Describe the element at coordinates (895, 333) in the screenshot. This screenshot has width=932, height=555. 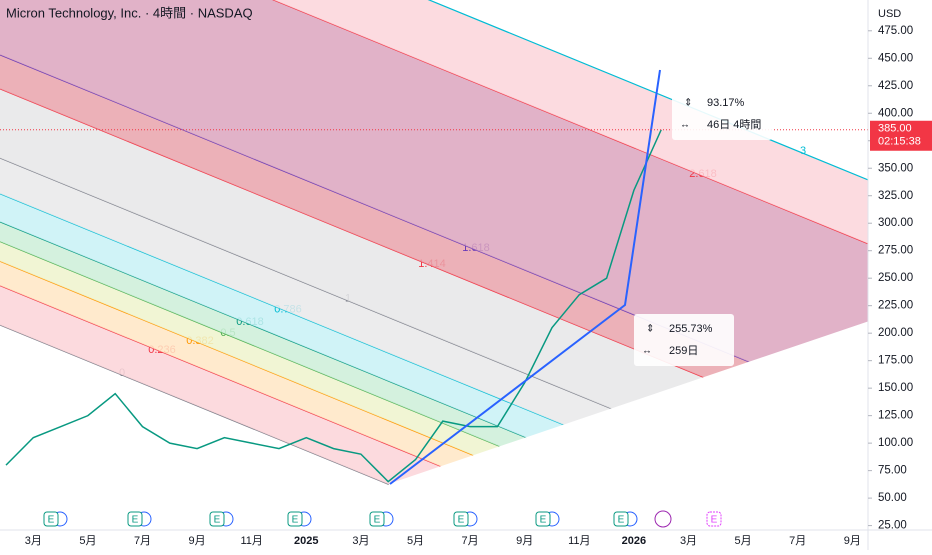
I see `y-tick-label: 200.00` at that location.